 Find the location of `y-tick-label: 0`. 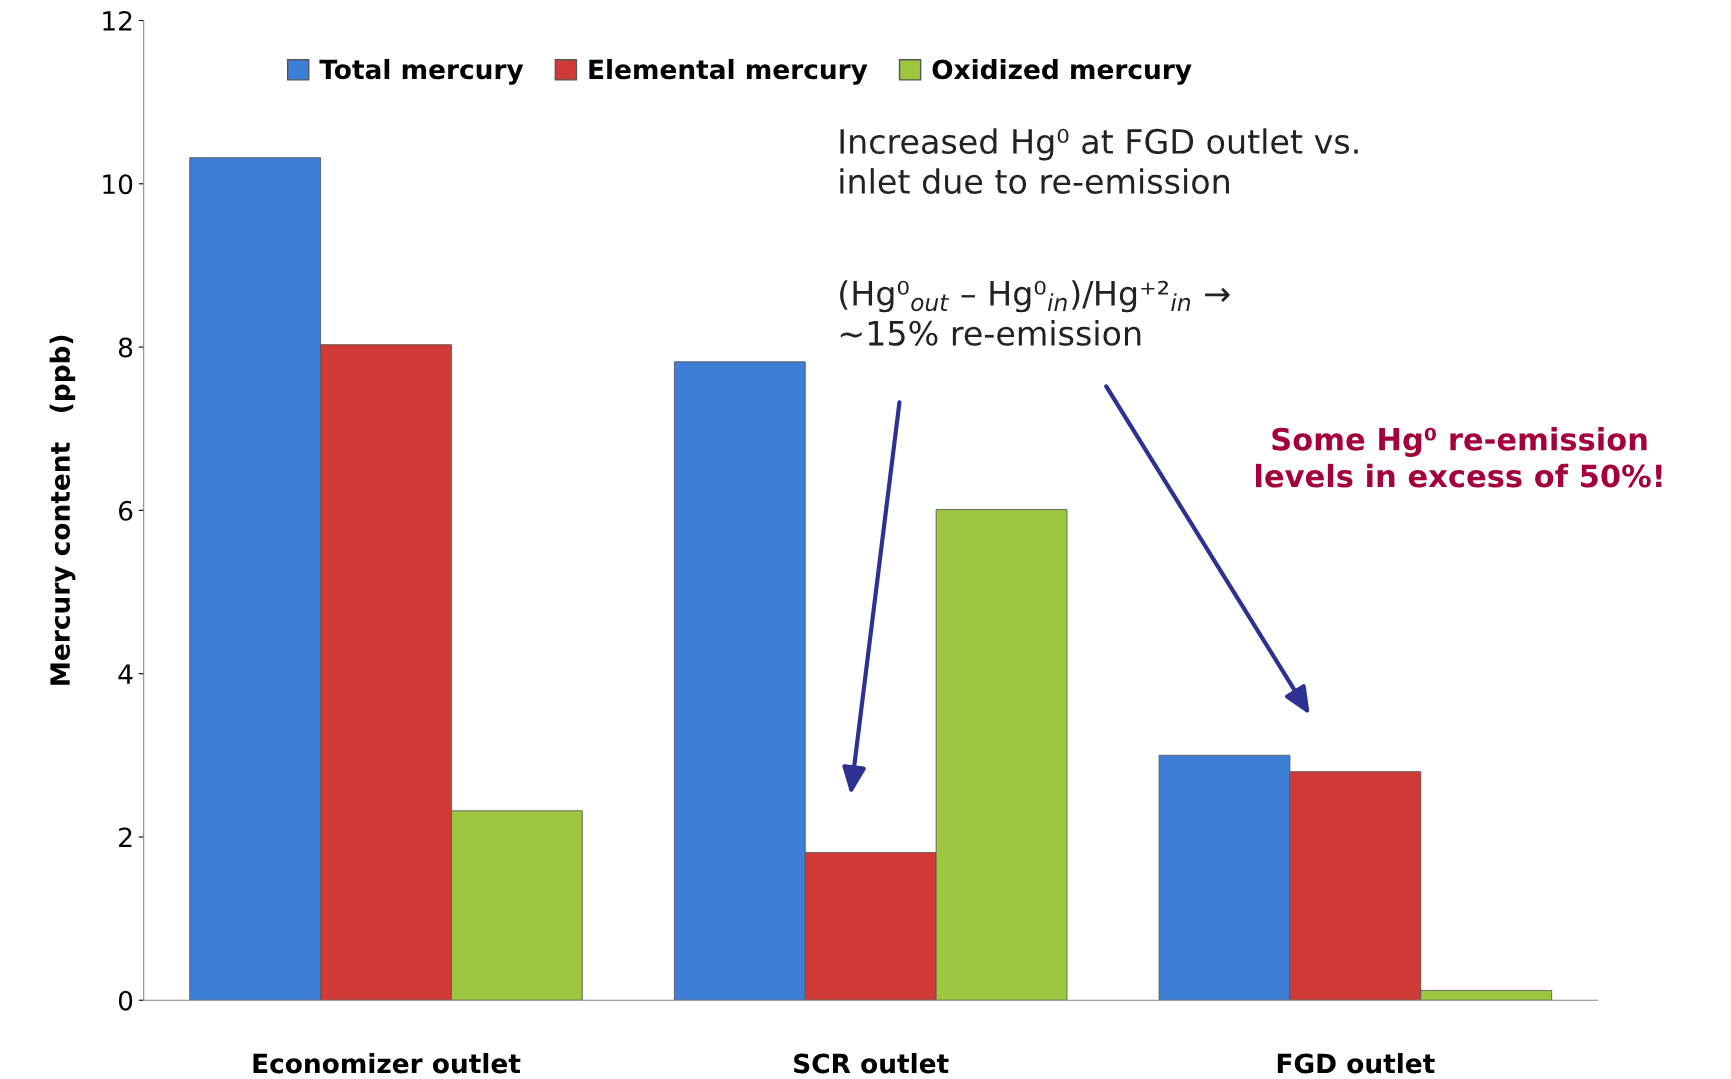

y-tick-label: 0 is located at coordinates (125, 1000).